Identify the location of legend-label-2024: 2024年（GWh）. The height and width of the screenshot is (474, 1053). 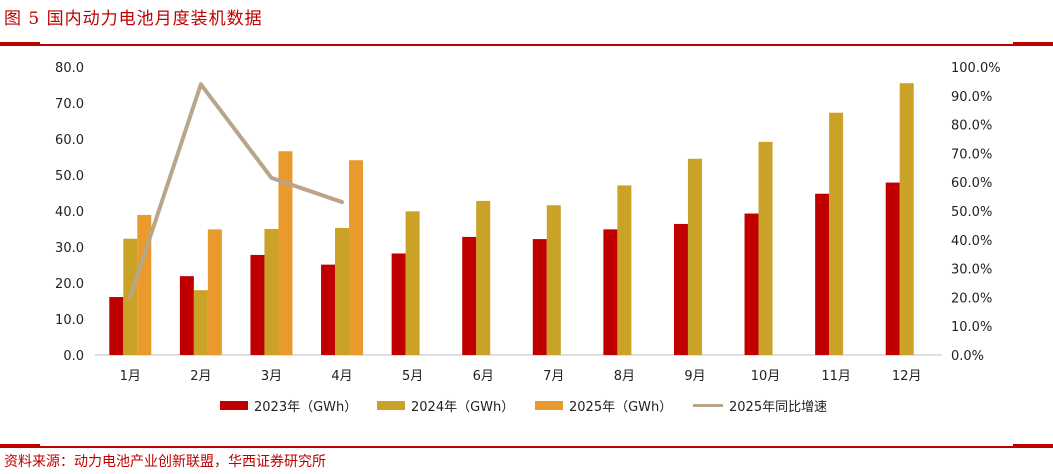
(463, 407).